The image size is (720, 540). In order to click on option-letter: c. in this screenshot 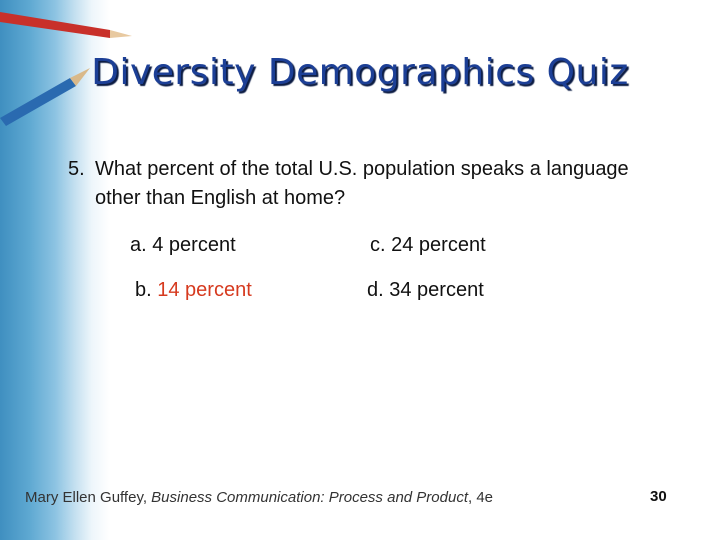, I will do `click(378, 245)`.